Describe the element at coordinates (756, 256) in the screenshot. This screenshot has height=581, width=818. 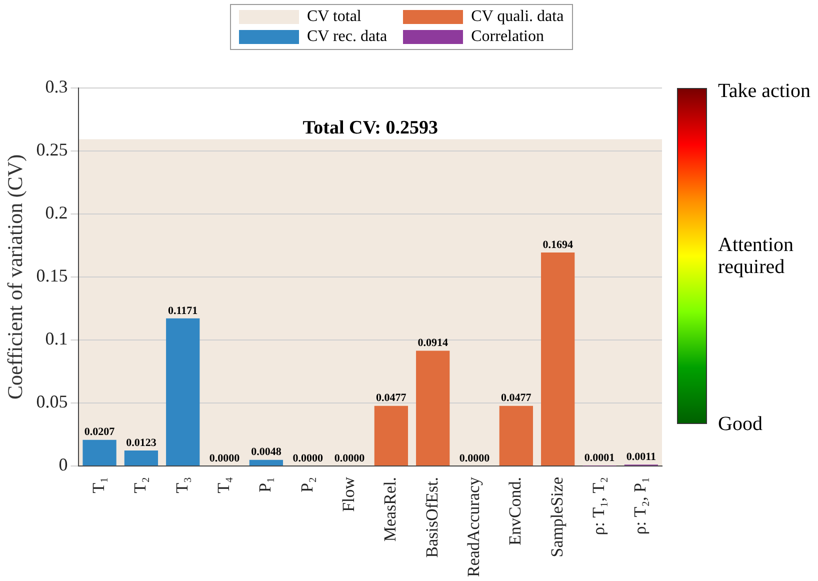
I see `text: Attention required` at that location.